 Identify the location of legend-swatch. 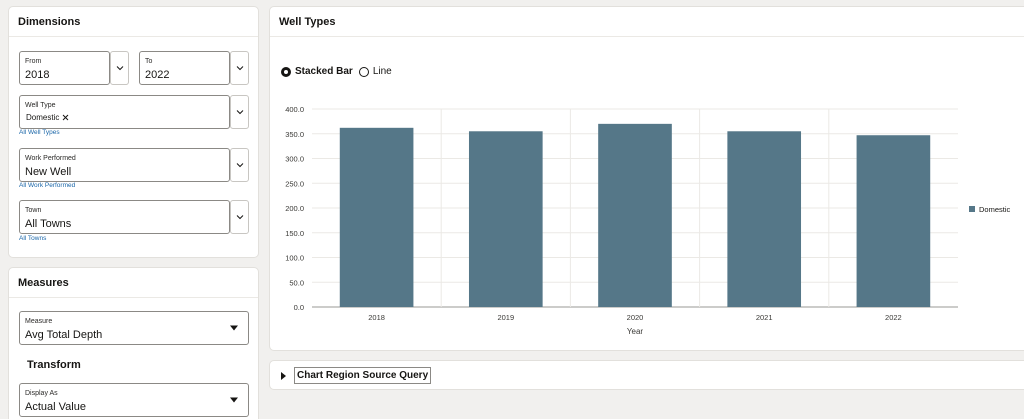
(972, 209).